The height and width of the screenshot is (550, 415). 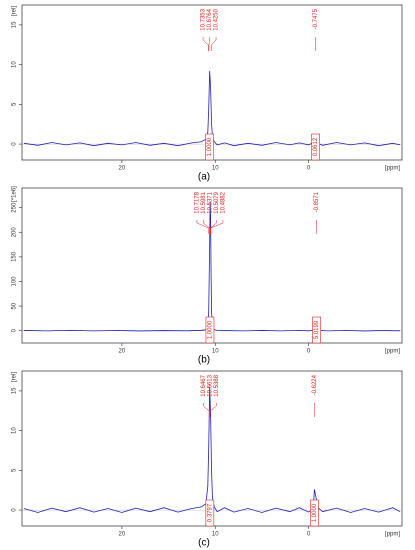 What do you see at coordinates (217, 202) in the screenshot?
I see `peak-label: 10.5079` at bounding box center [217, 202].